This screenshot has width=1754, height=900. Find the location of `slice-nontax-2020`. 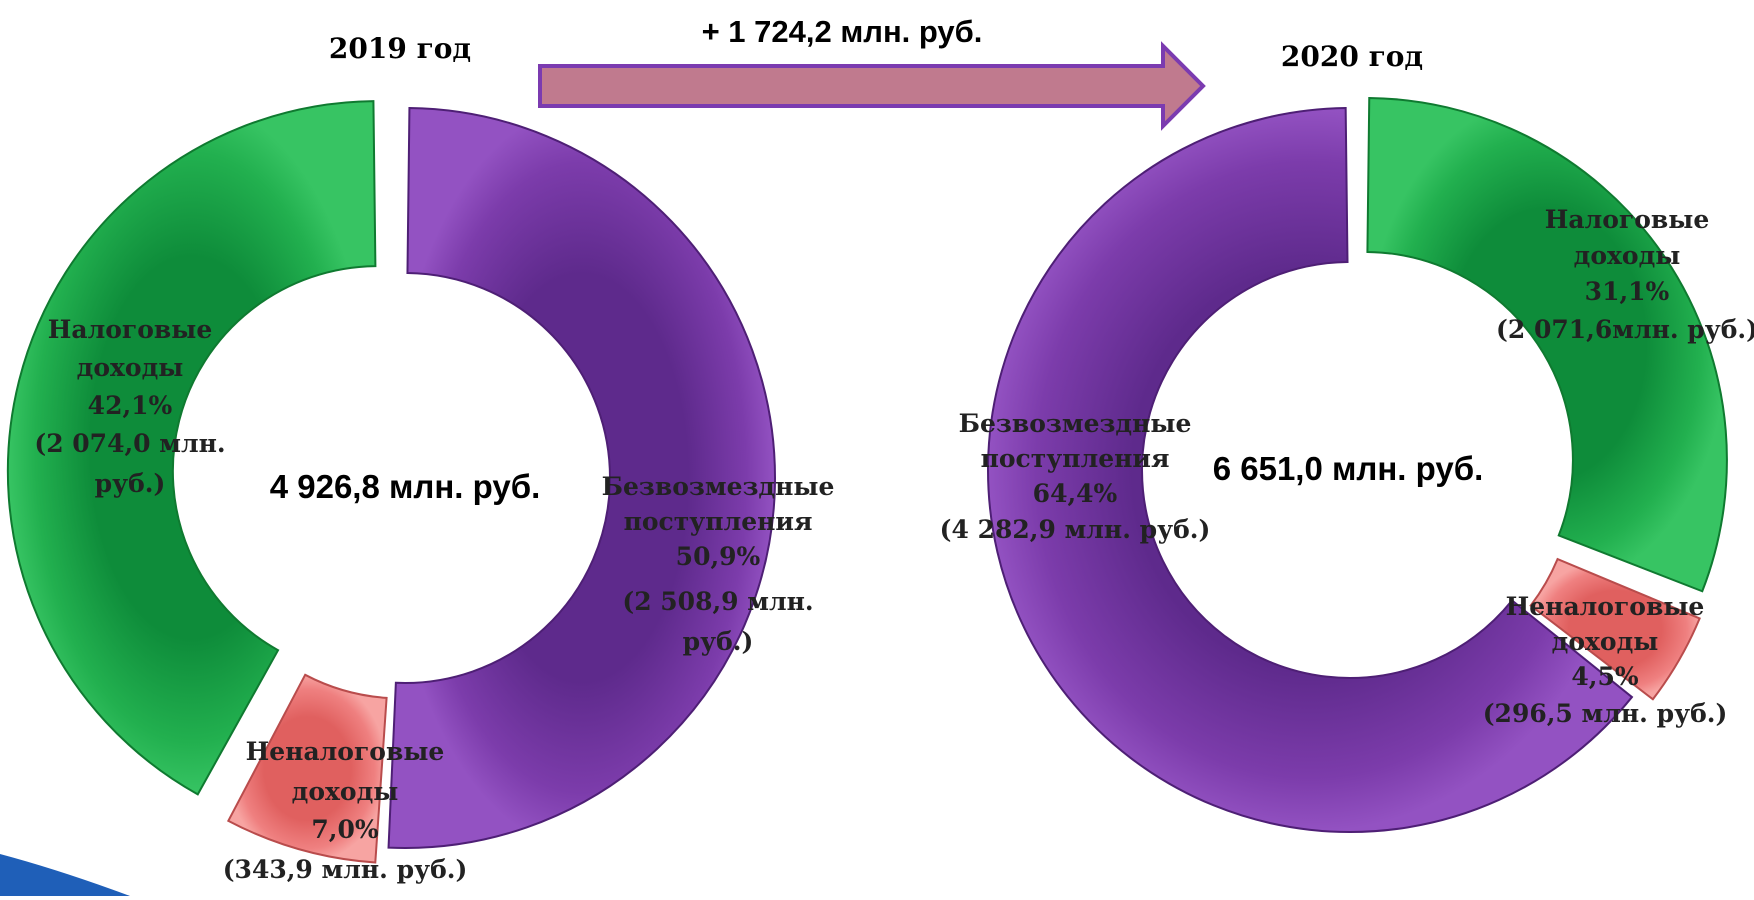

slice-nontax-2020 is located at coordinates (1615, 629).